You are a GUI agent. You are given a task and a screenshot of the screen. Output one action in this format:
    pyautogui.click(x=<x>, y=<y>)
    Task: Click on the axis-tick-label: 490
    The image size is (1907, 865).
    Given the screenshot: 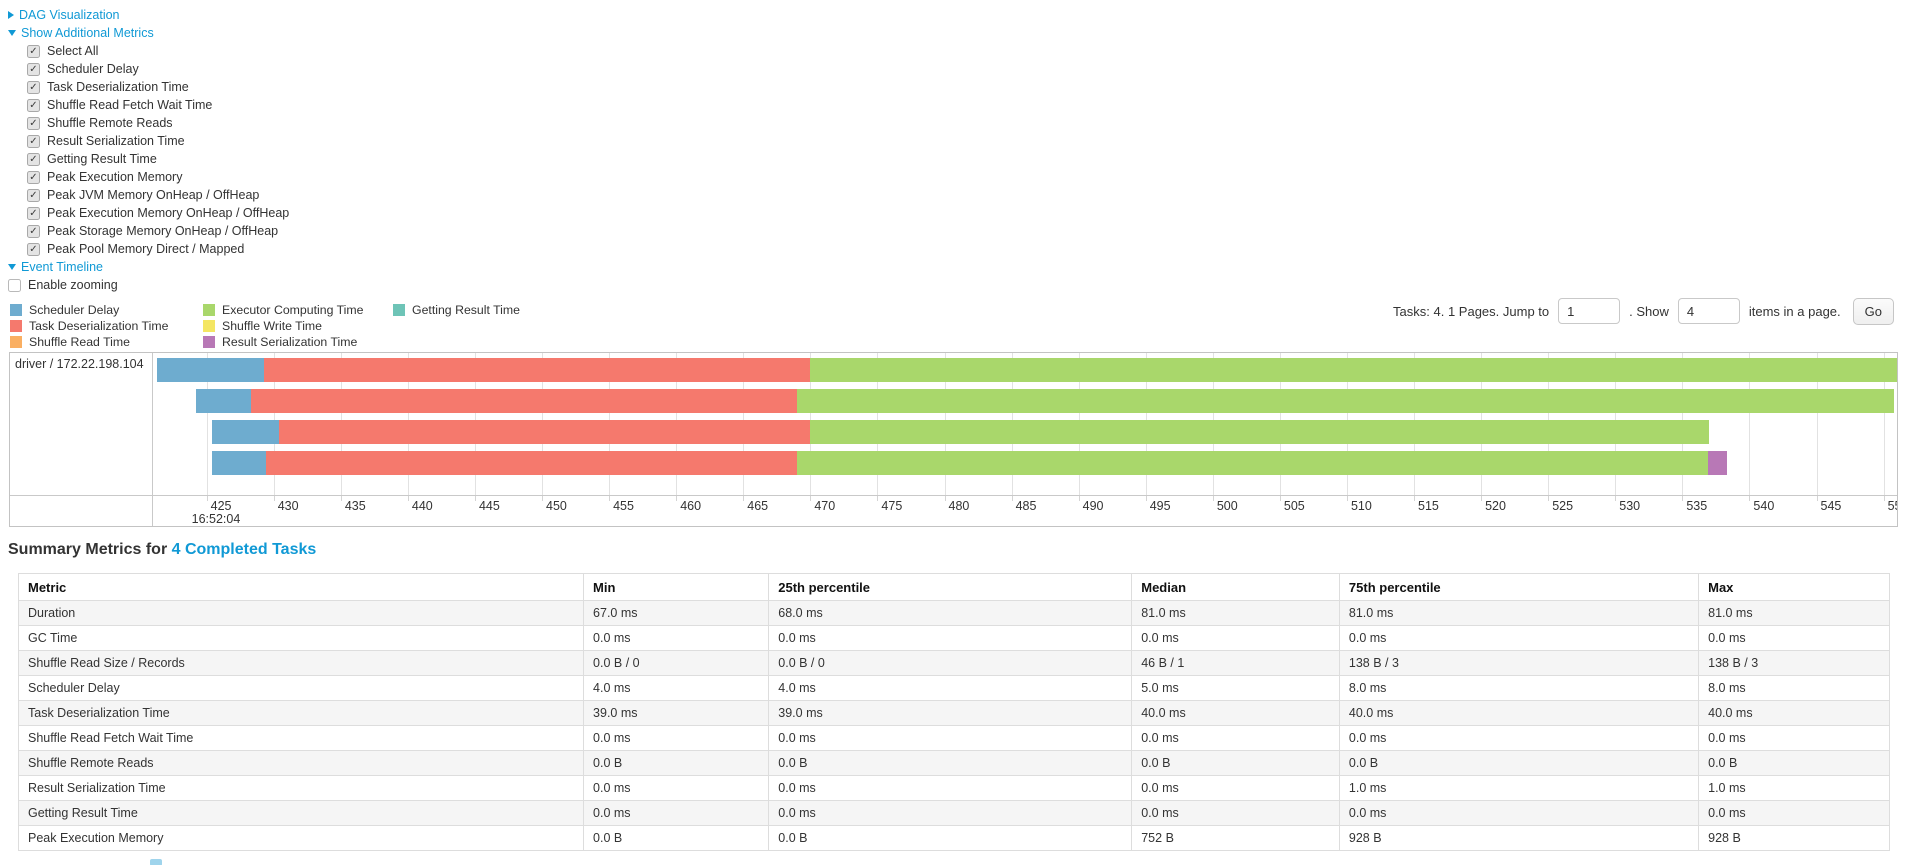 What is the action you would take?
    pyautogui.click(x=1093, y=506)
    